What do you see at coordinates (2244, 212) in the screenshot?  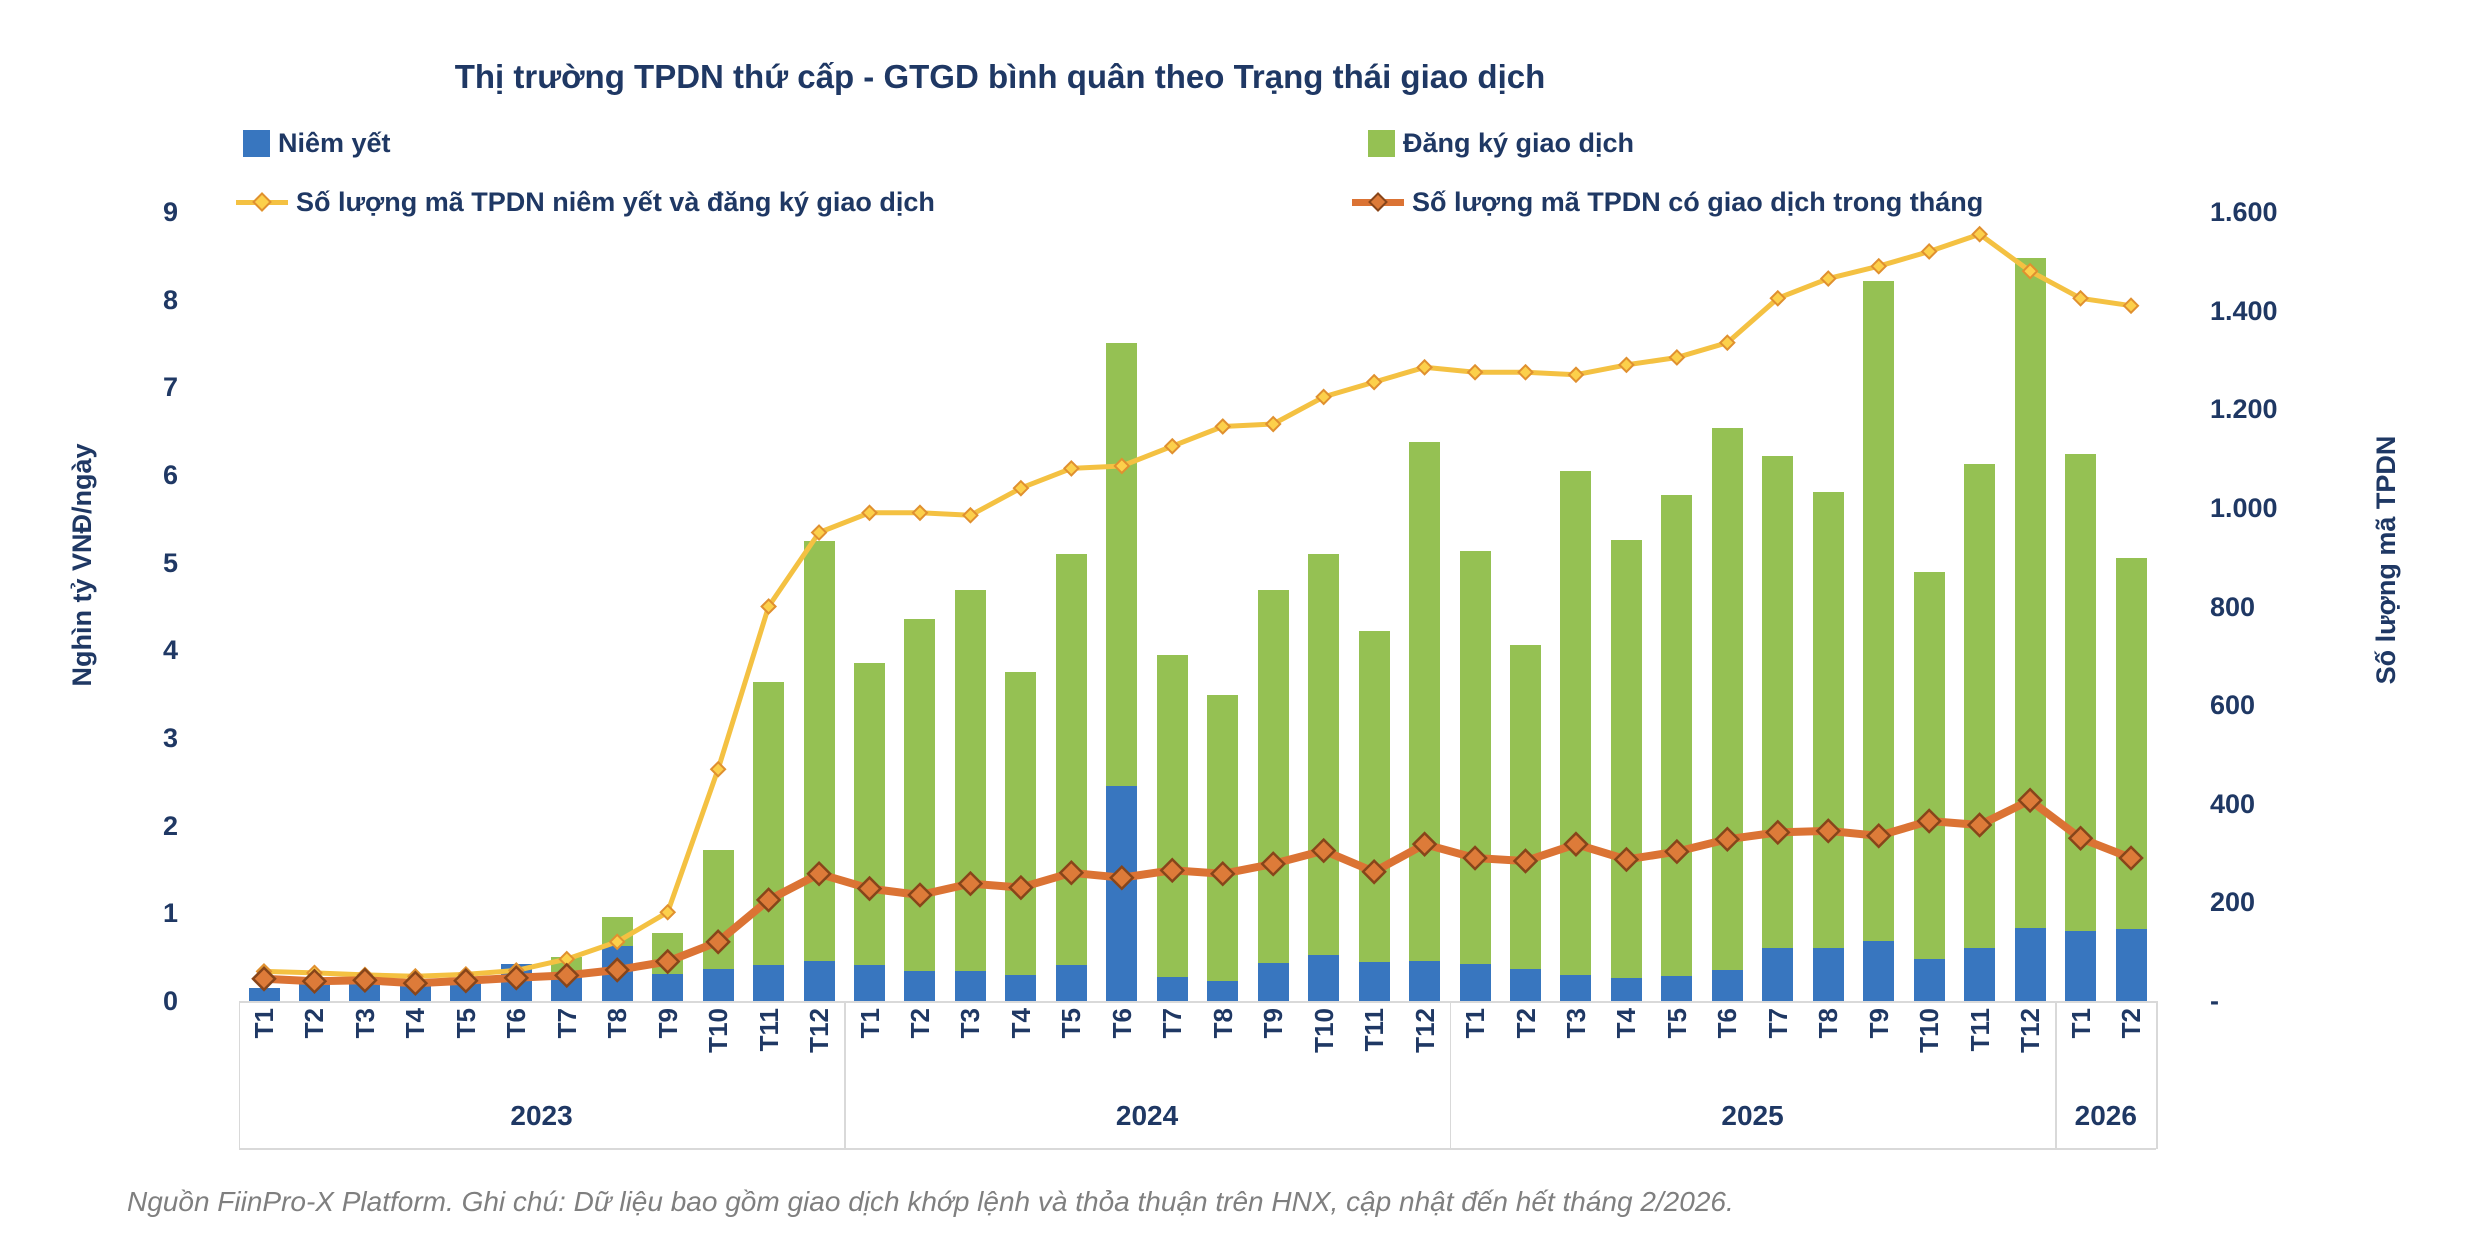 I see `right-axis-tick: 1.600` at bounding box center [2244, 212].